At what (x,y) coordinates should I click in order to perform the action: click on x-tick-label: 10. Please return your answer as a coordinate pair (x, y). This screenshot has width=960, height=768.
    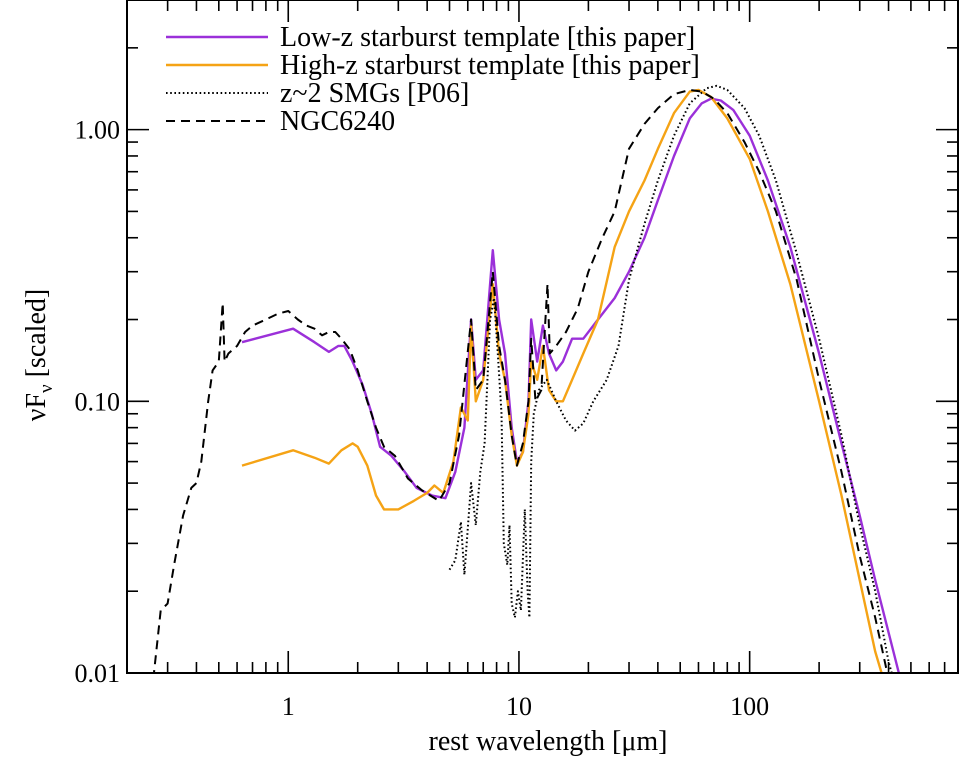
    Looking at the image, I should click on (519, 706).